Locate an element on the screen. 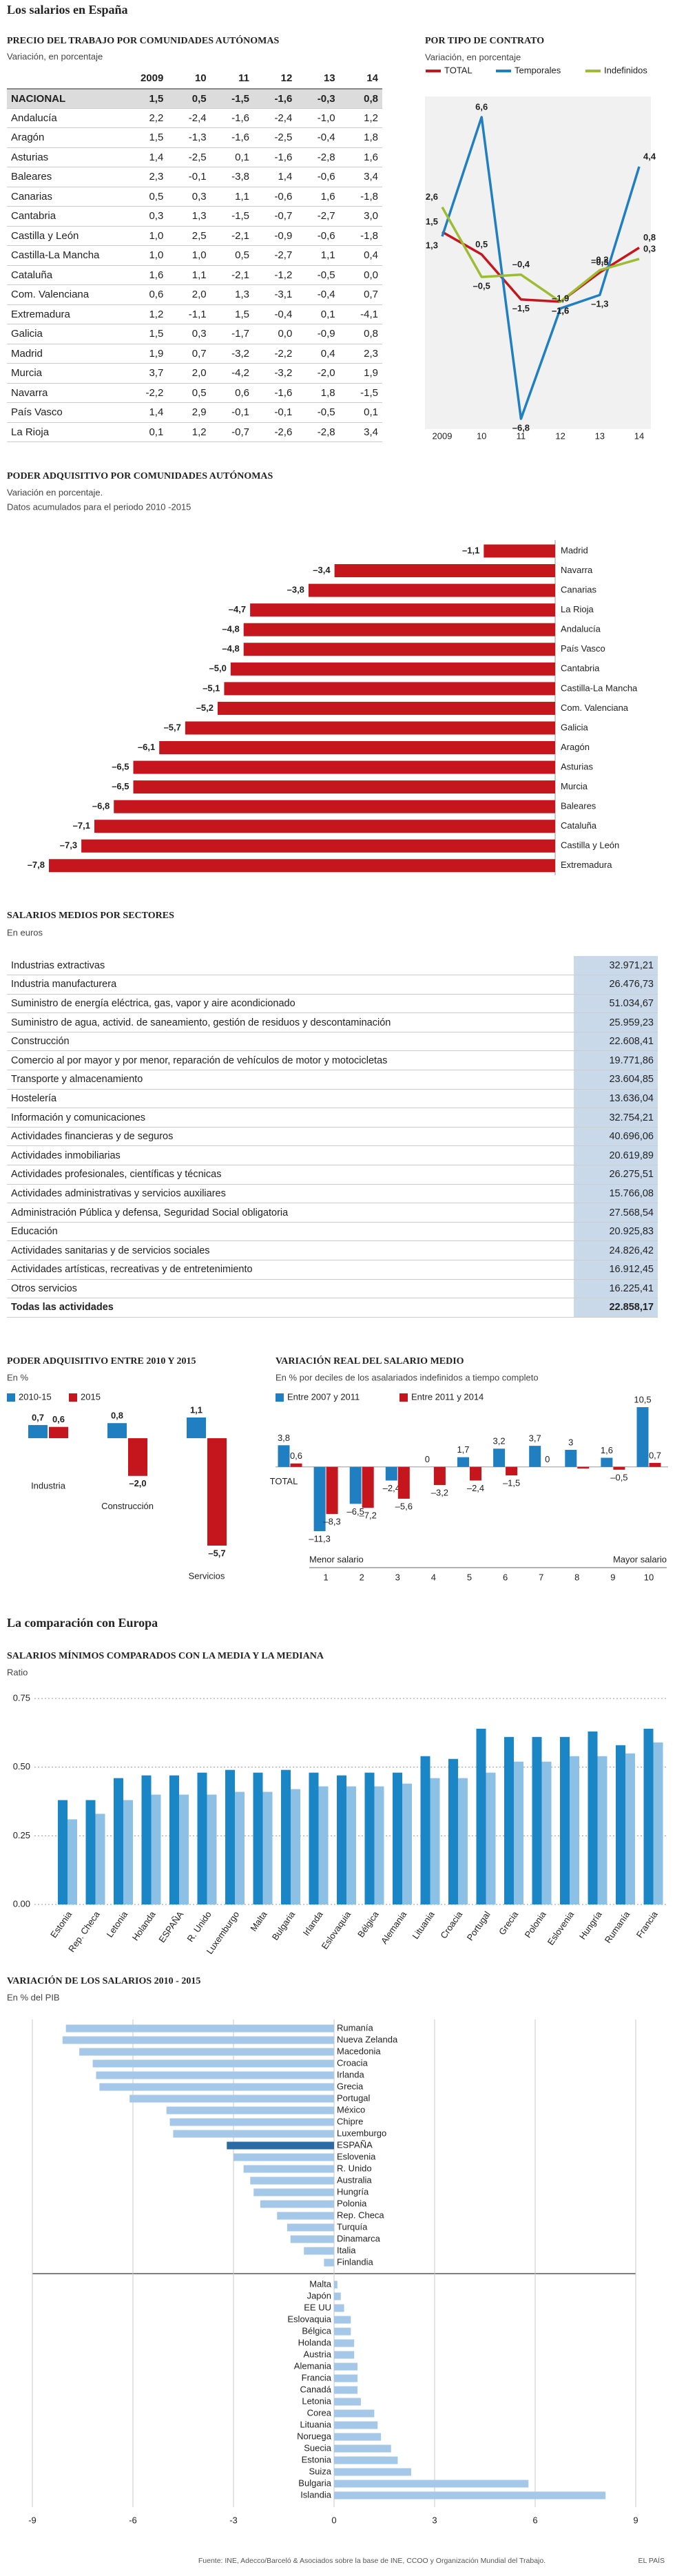 This screenshot has height=2576, width=675. cell: -1,6 is located at coordinates (232, 118).